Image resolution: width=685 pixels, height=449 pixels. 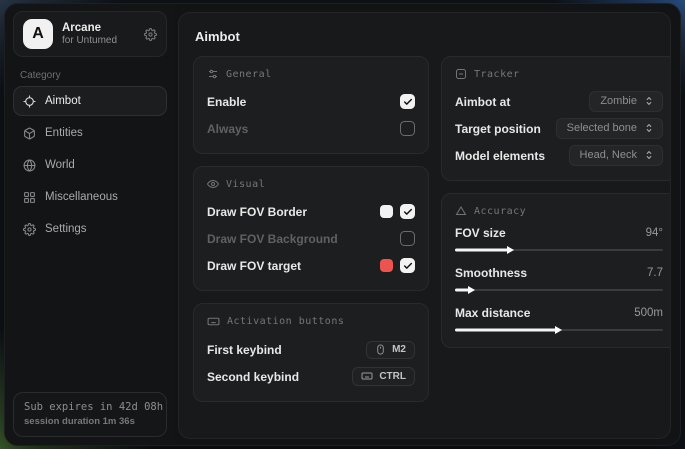 What do you see at coordinates (29, 101) in the screenshot?
I see `crosshair-icon` at bounding box center [29, 101].